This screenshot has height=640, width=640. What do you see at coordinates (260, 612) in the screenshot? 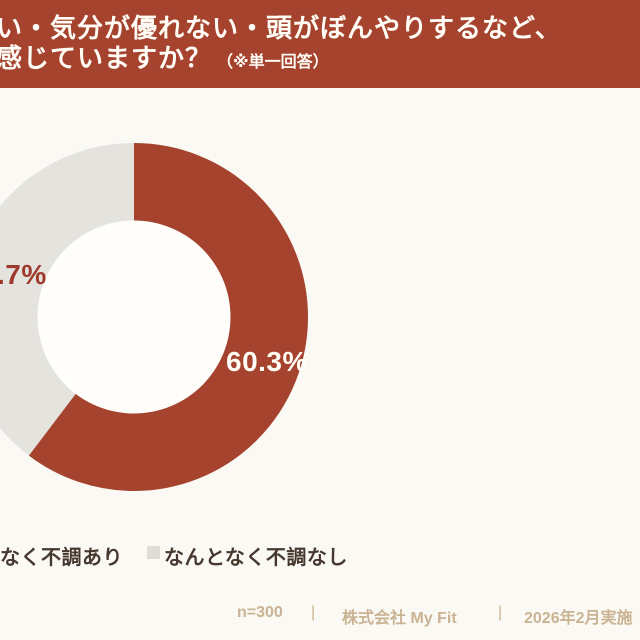
I see `sample-size: n=300` at bounding box center [260, 612].